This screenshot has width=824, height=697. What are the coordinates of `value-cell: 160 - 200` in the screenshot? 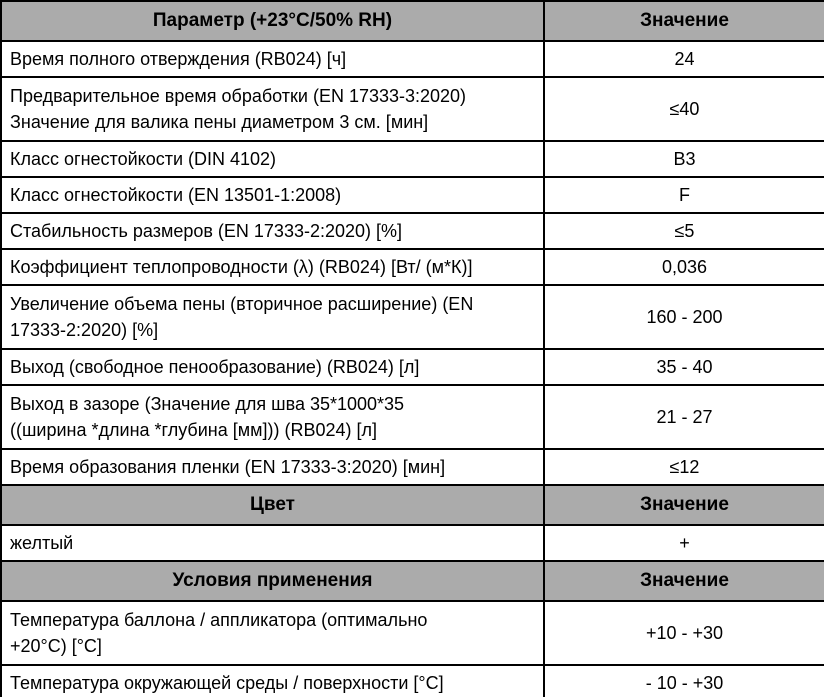 It's located at (683, 317).